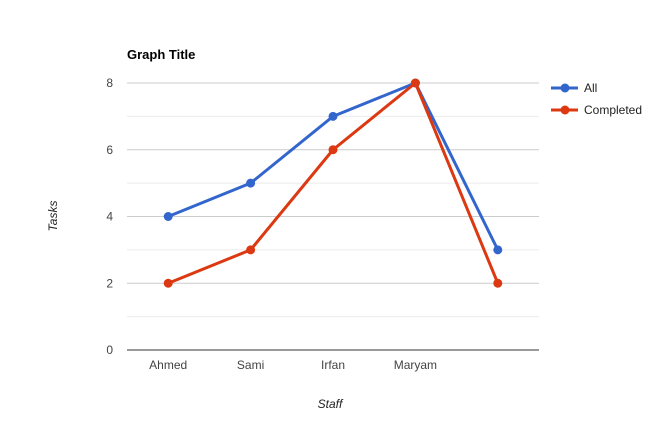  I want to click on x-tick-label: Irfan, so click(333, 365).